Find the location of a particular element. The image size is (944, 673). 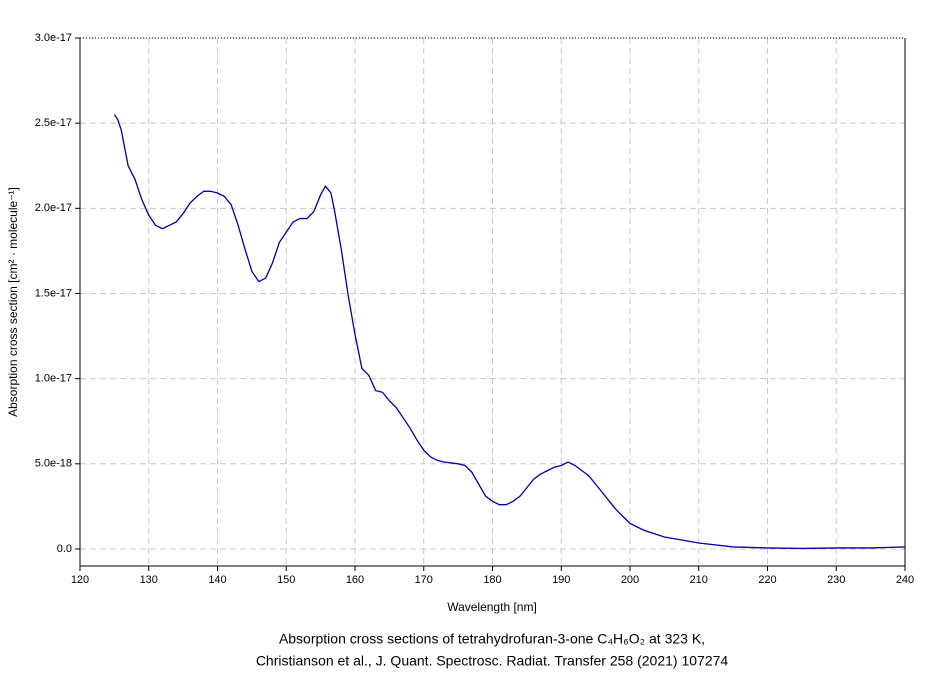

x-tick-label: 220 is located at coordinates (767, 580).